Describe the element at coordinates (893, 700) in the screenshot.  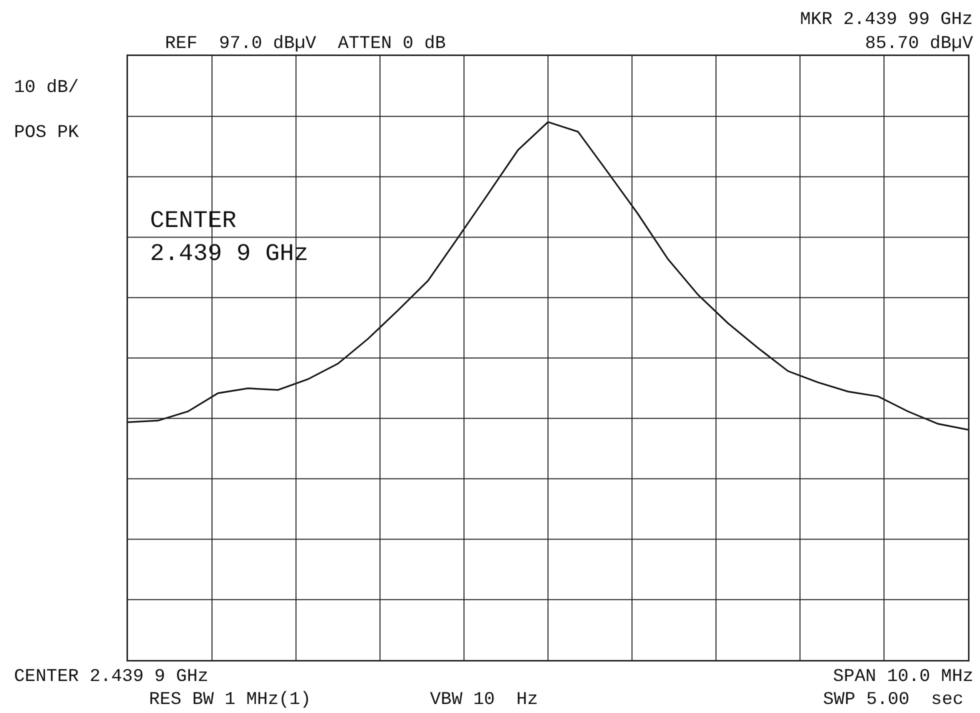
I see `text: SWP 5.00 sec` at that location.